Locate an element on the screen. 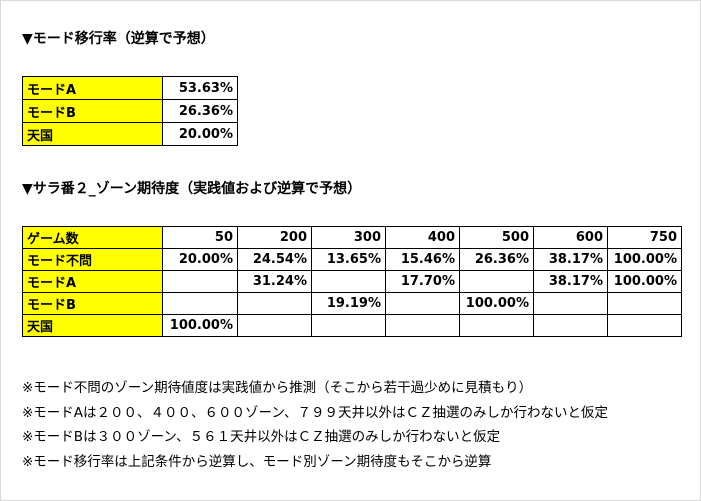  table-cell: 24.54% is located at coordinates (274, 259).